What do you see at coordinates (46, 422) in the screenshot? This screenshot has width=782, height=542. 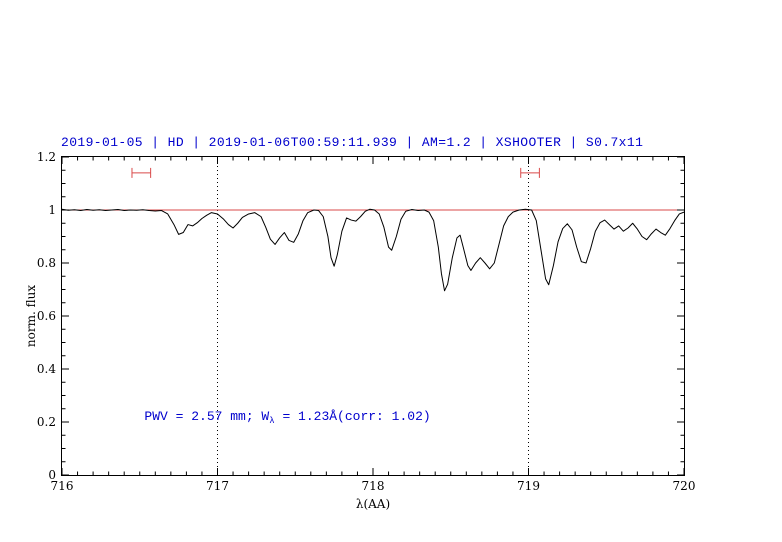 I see `y-tick-label: 0.2` at bounding box center [46, 422].